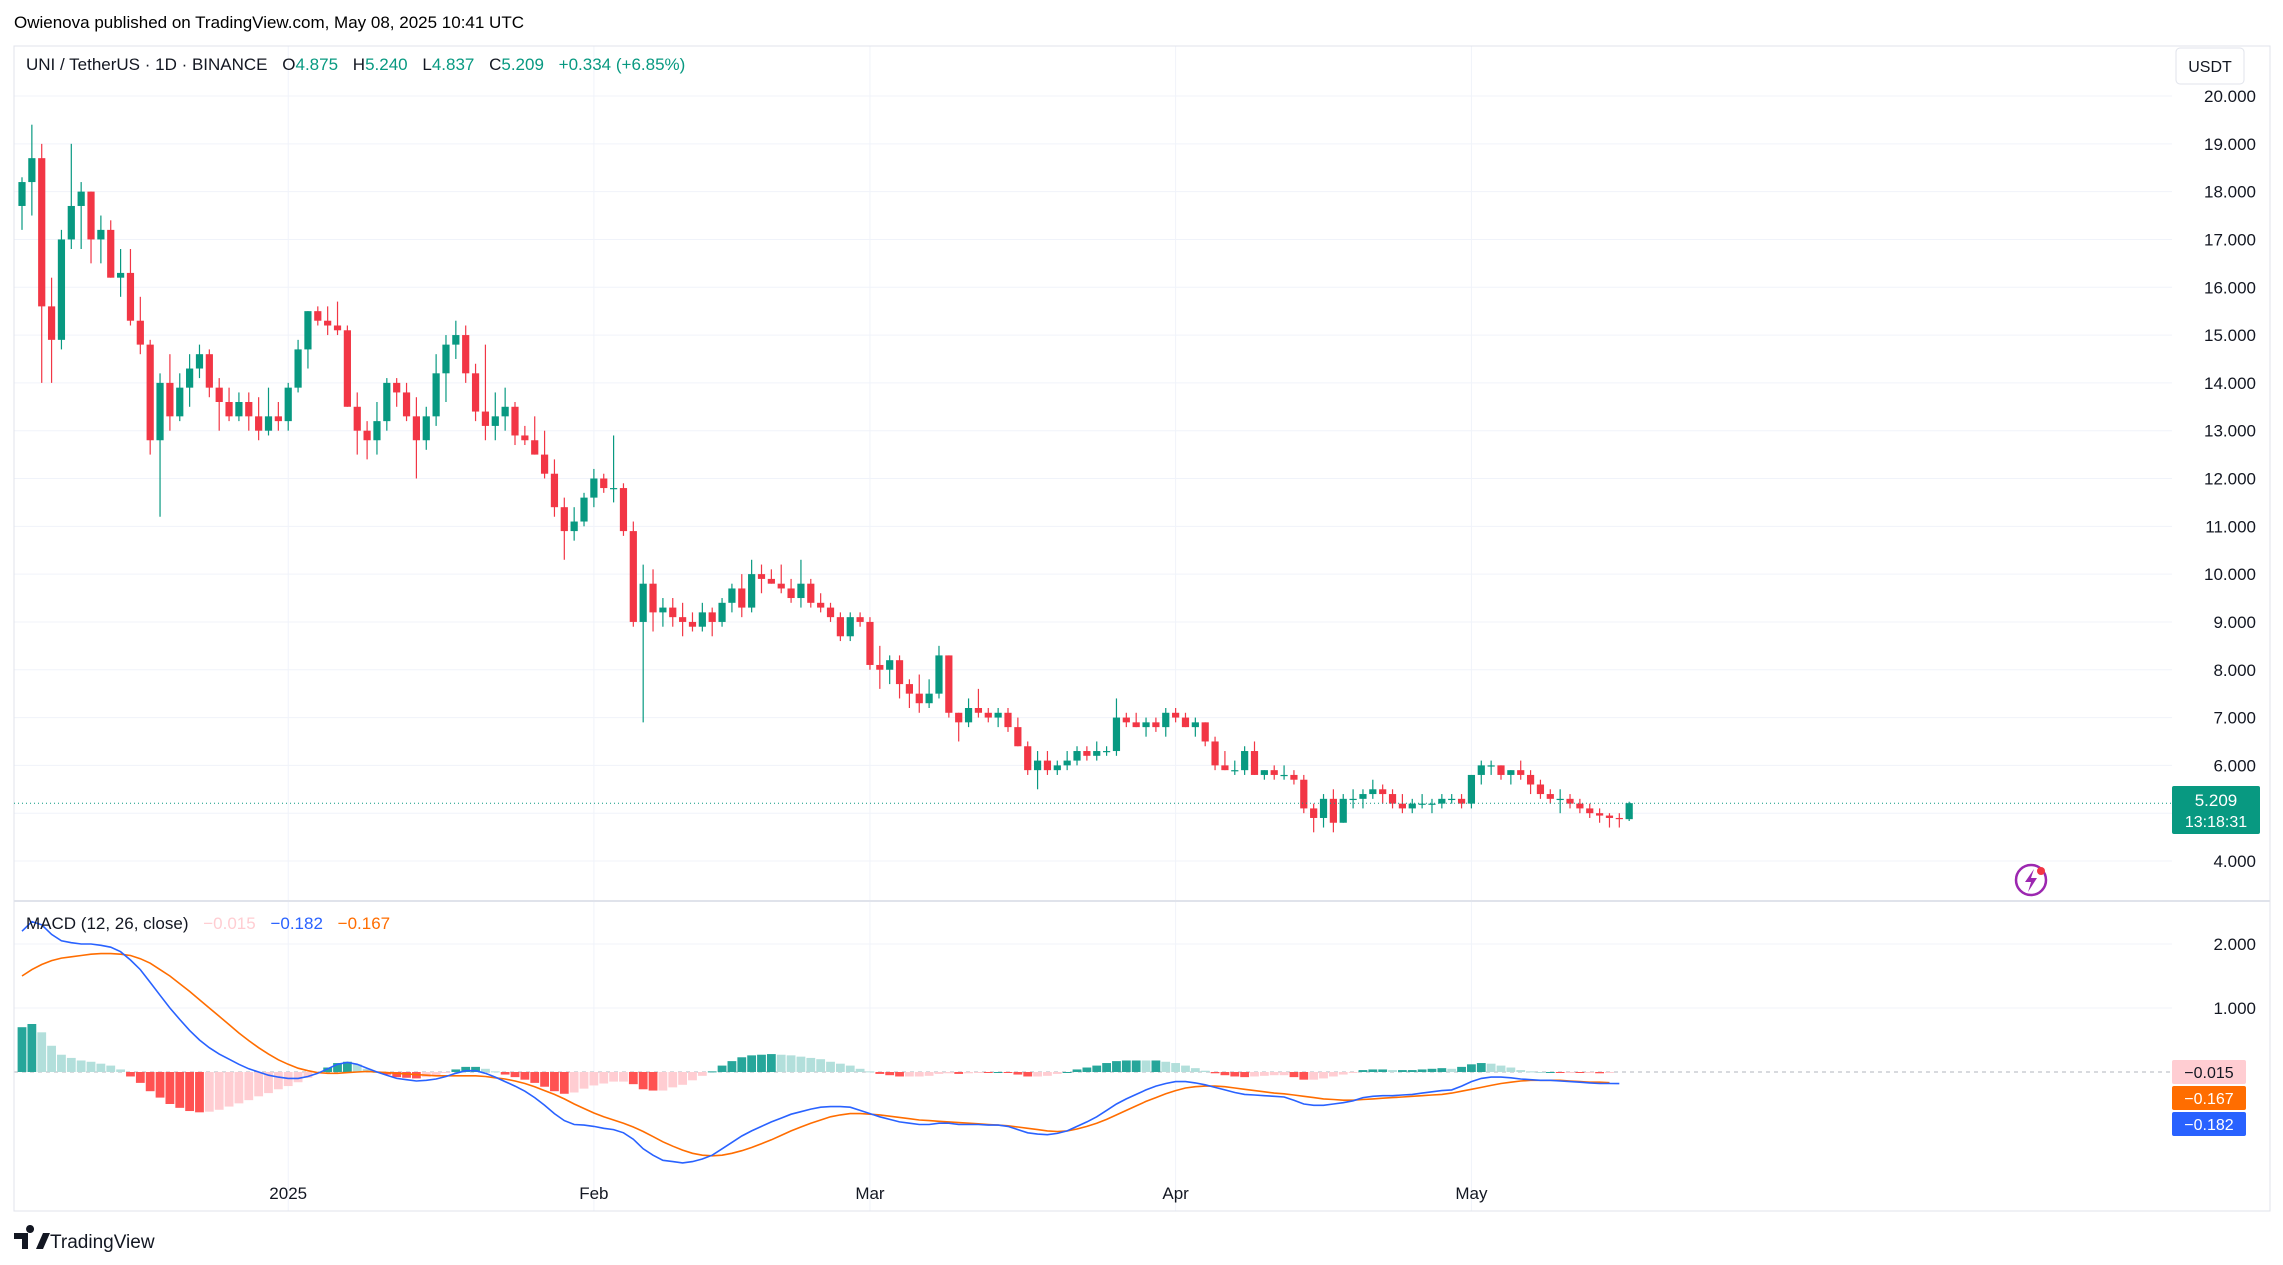 The height and width of the screenshot is (1265, 2283). What do you see at coordinates (2031, 880) in the screenshot?
I see `lightning-icon` at bounding box center [2031, 880].